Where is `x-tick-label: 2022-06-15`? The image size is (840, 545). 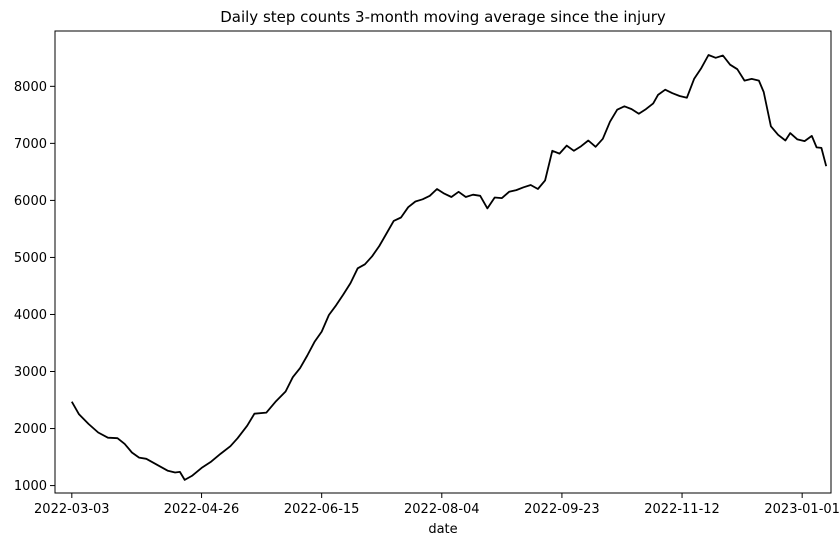 x-tick-label: 2022-06-15 is located at coordinates (322, 509).